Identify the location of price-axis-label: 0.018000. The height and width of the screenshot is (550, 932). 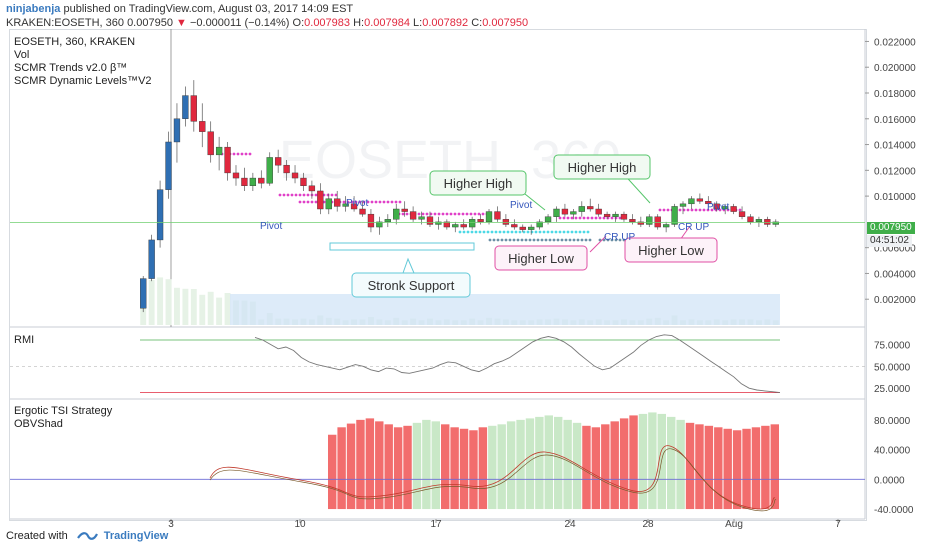
(895, 94).